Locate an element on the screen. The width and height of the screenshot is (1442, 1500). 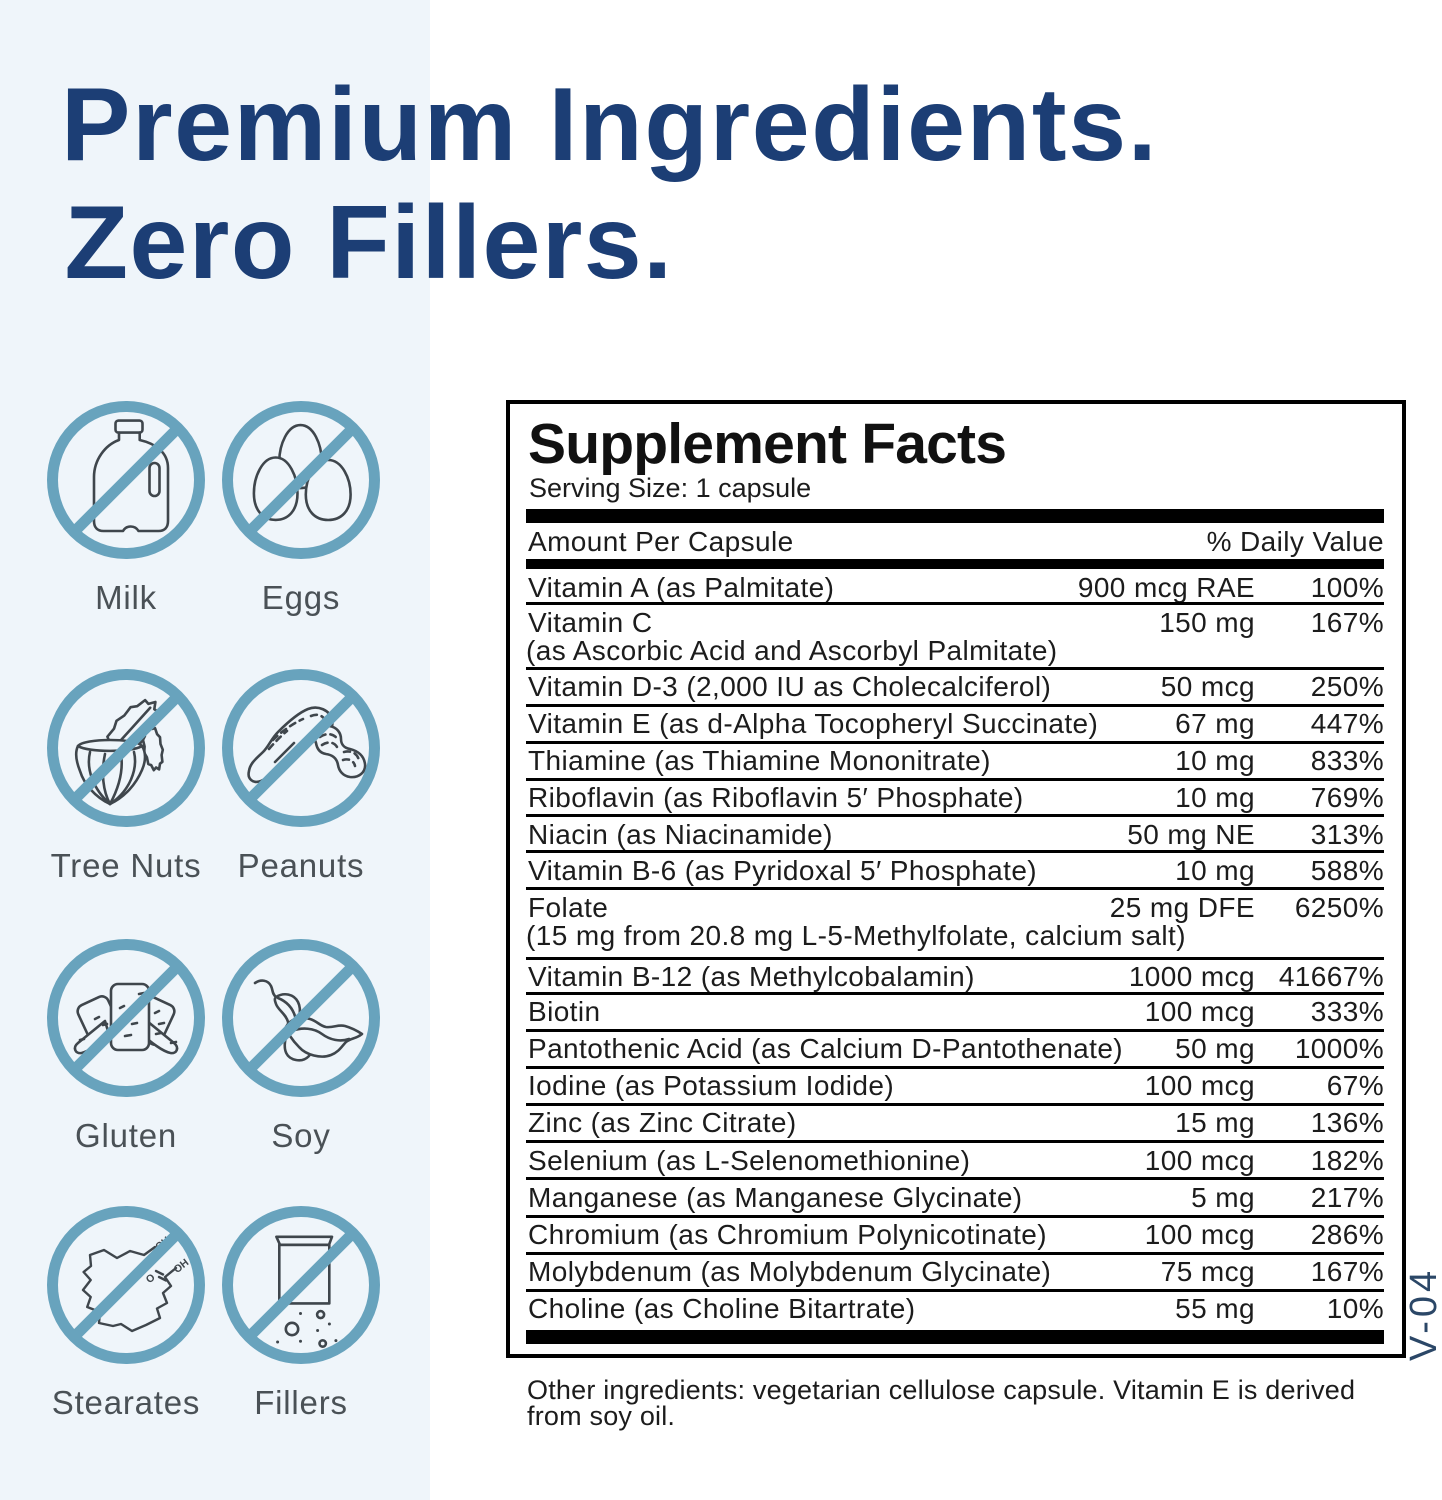
svg-text: O is located at coordinates (151, 1278).